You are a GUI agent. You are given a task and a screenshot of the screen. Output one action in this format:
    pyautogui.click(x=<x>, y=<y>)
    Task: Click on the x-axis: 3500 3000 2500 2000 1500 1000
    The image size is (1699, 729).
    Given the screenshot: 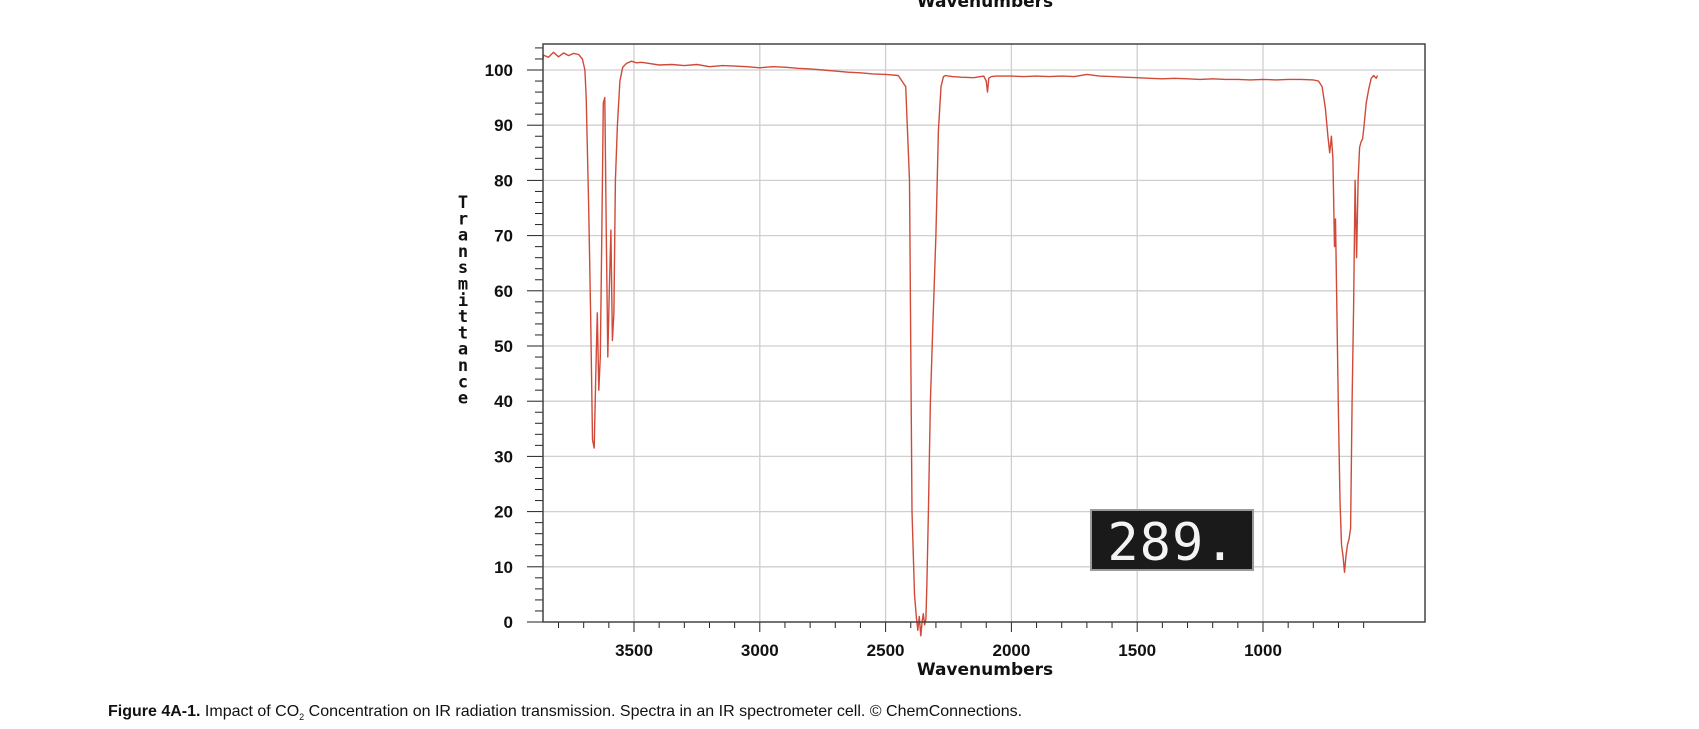 What is the action you would take?
    pyautogui.click(x=961, y=641)
    